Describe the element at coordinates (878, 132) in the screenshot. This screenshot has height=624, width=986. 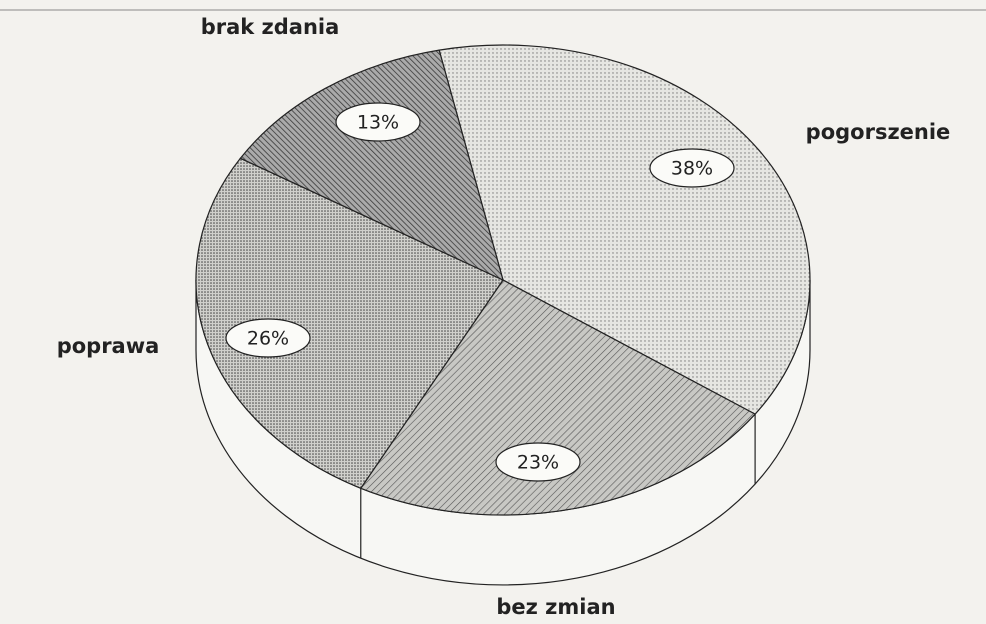
I see `slice-label: pogorszenie` at that location.